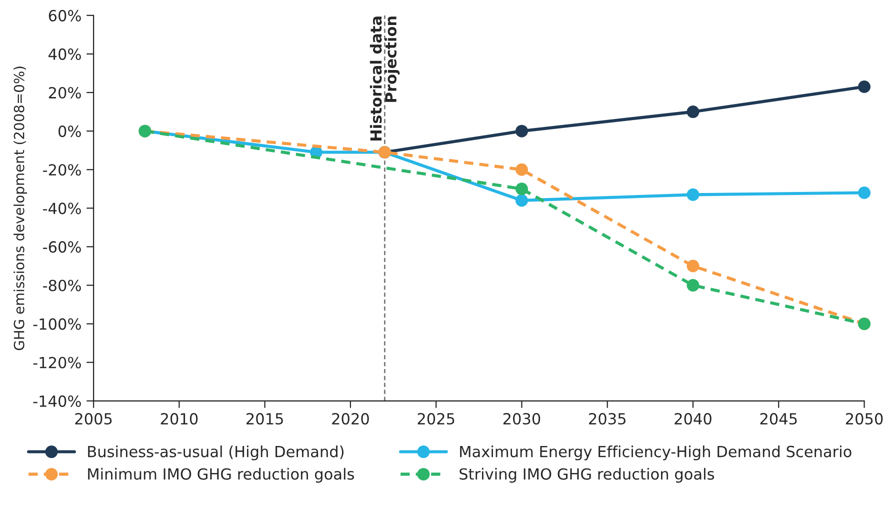  What do you see at coordinates (57, 362) in the screenshot?
I see `y-tick-label: -120%` at bounding box center [57, 362].